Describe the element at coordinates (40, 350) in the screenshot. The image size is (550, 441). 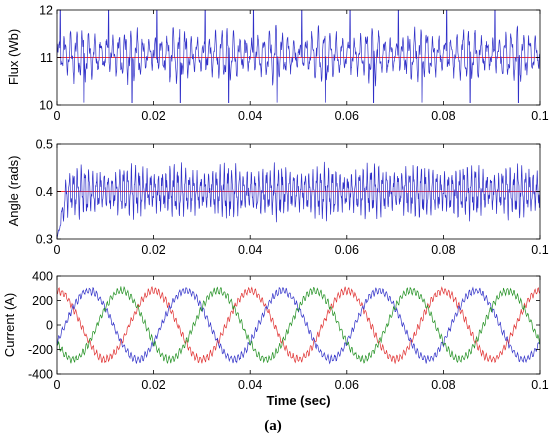
I see `y-tick-label: -200` at that location.